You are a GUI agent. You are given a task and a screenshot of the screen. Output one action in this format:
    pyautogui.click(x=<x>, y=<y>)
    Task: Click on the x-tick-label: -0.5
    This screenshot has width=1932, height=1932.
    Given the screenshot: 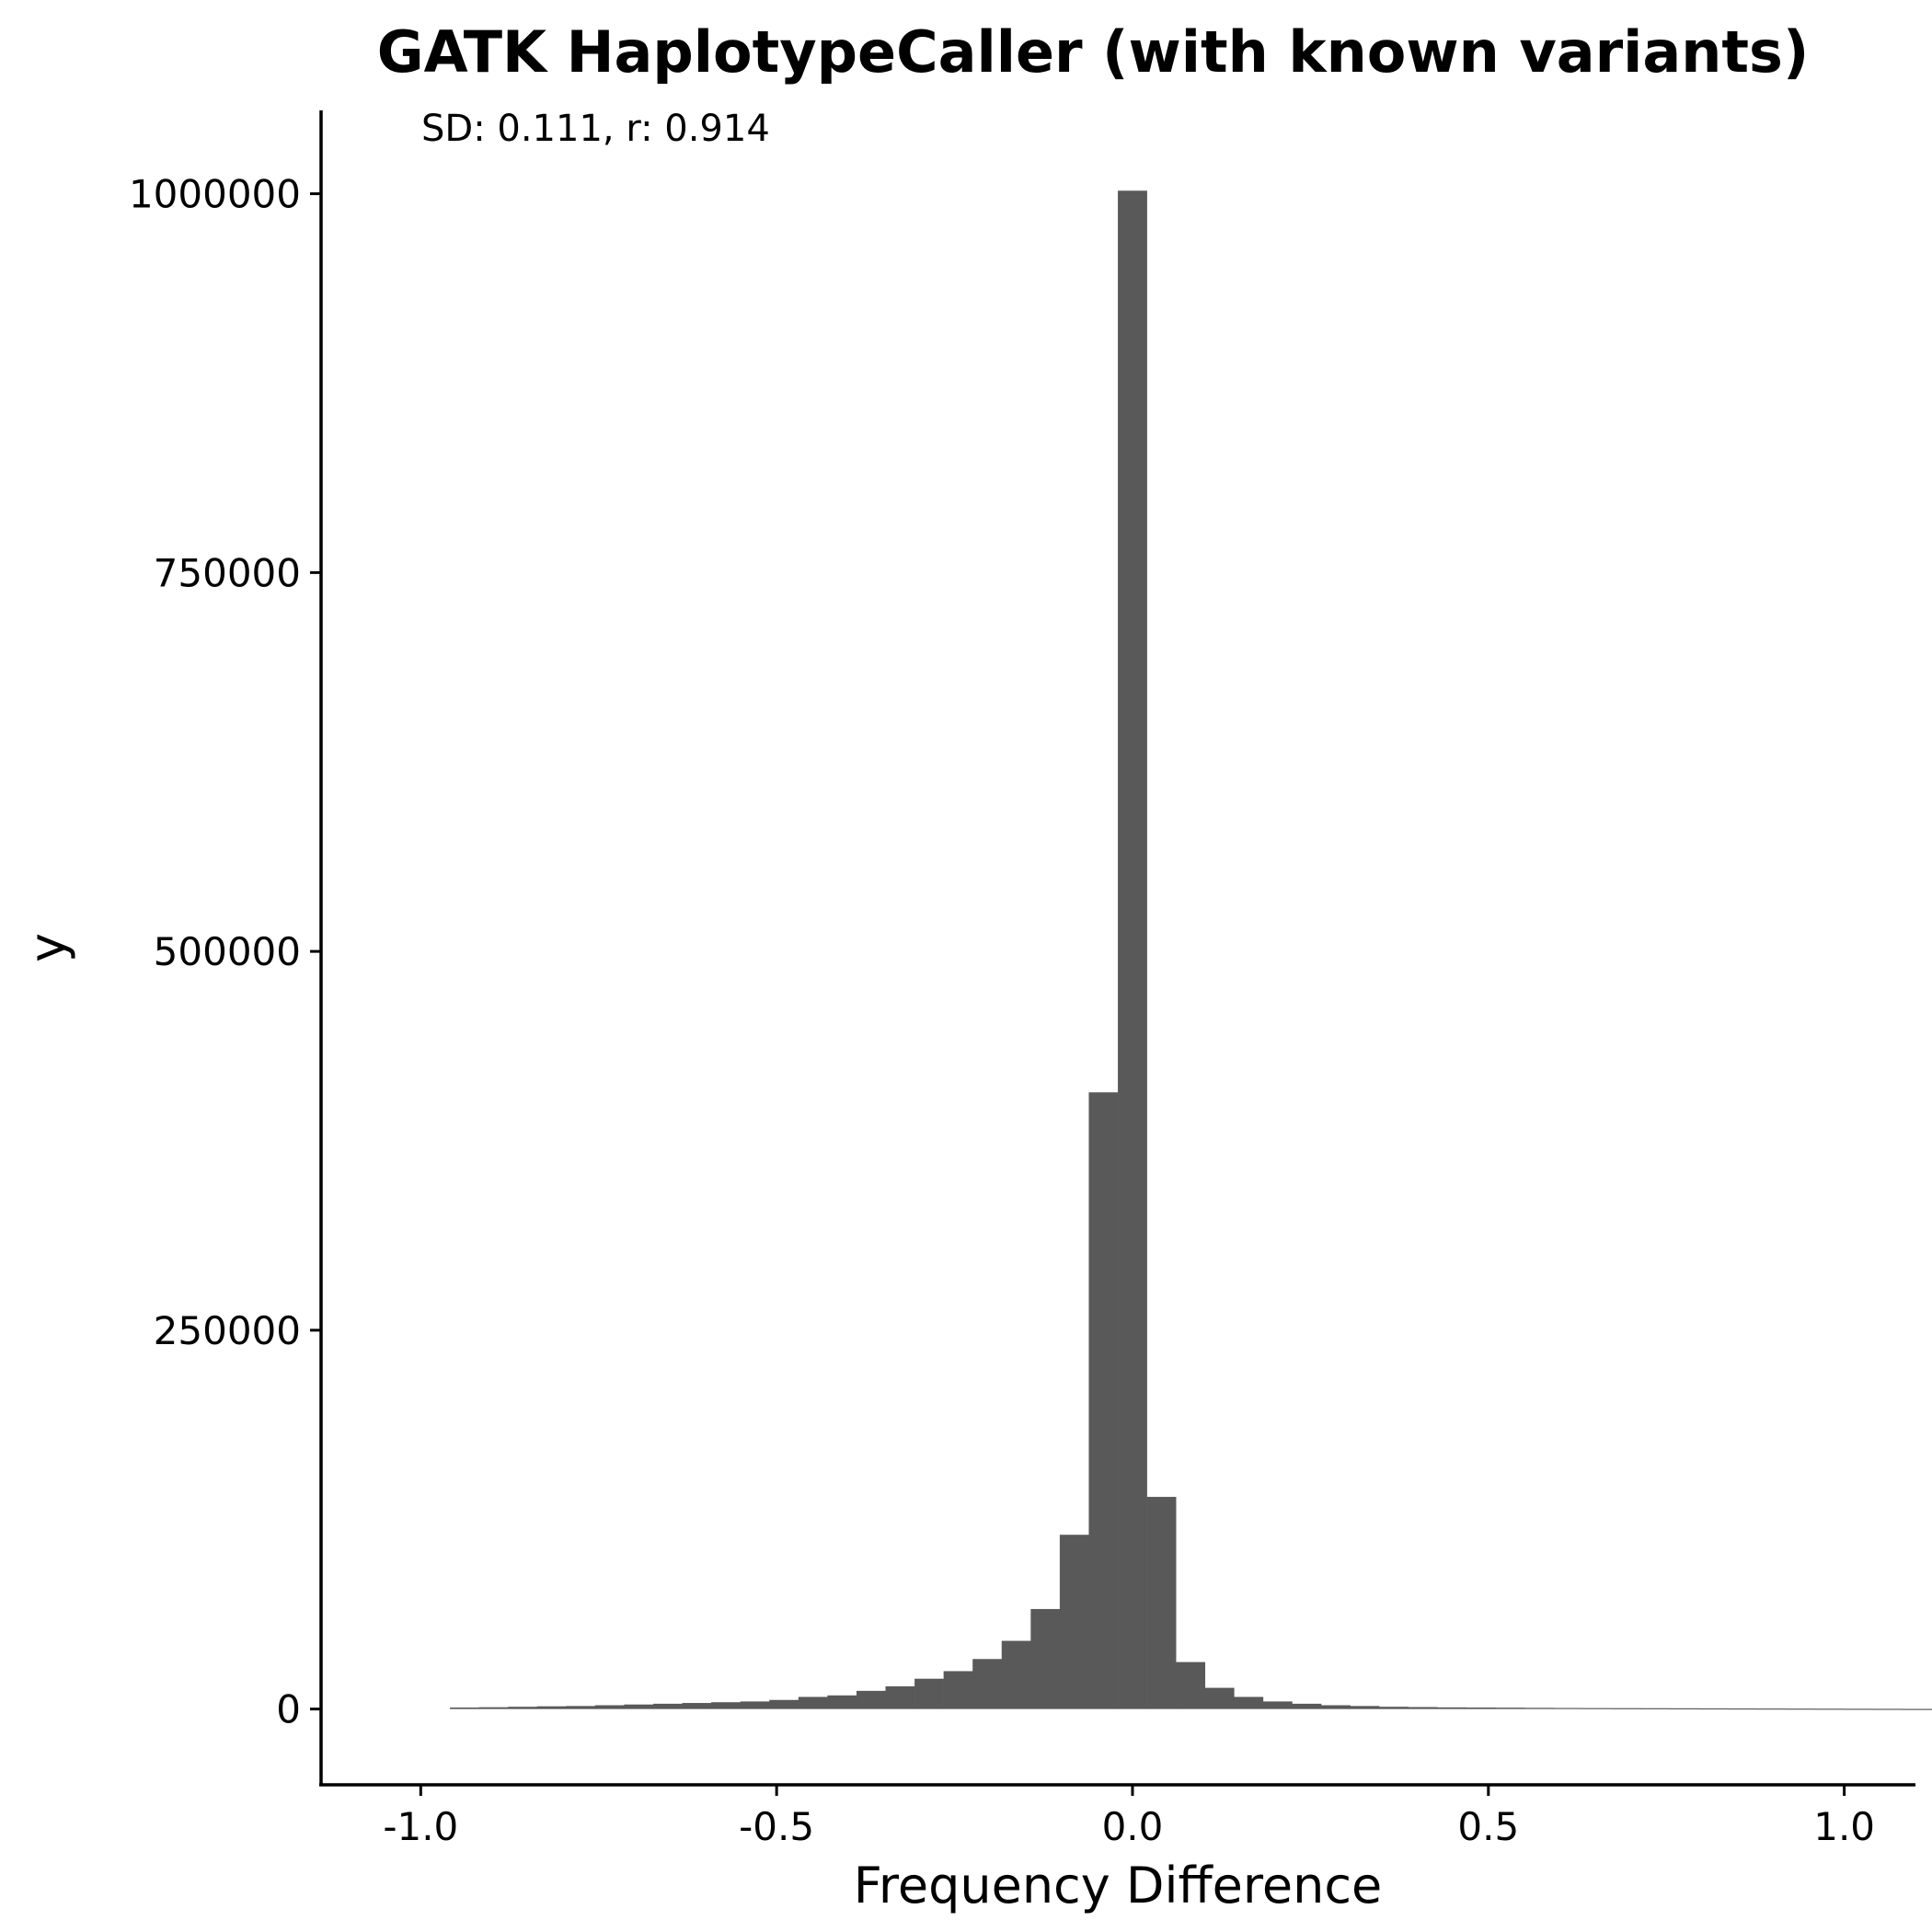 What is the action you would take?
    pyautogui.click(x=776, y=1826)
    